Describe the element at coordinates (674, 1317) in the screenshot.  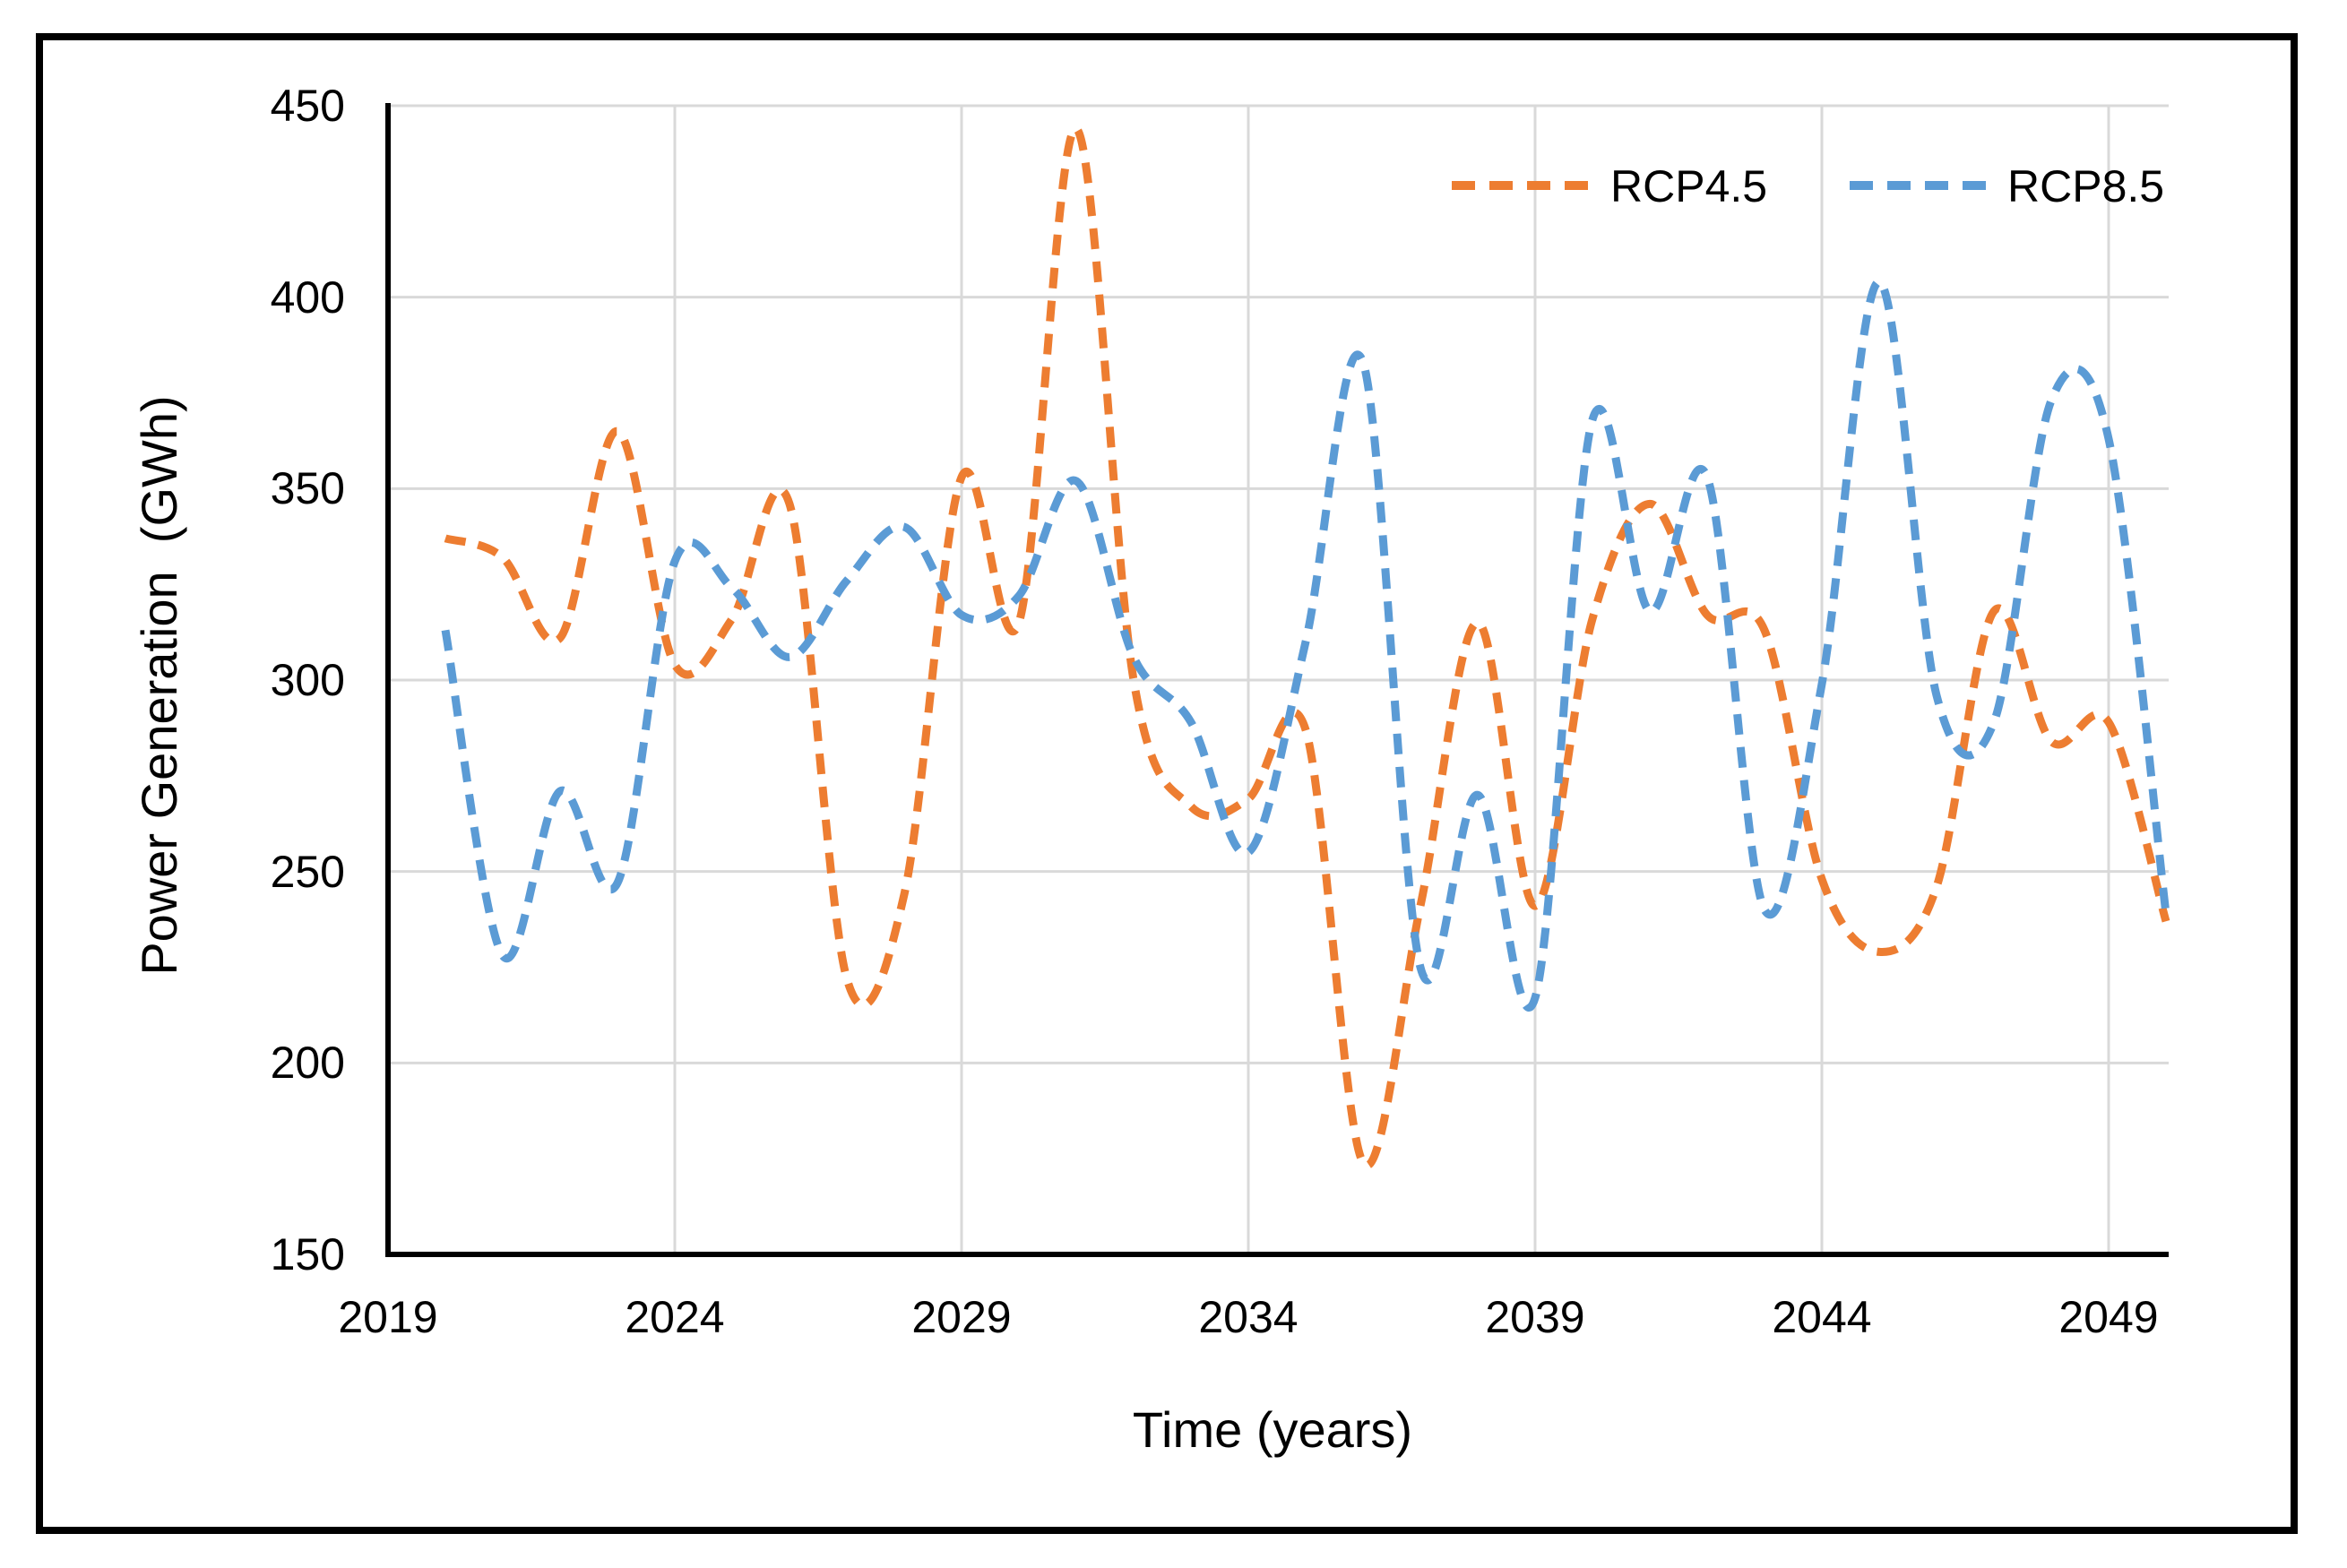
I see `x-tick-2024: 2024` at that location.